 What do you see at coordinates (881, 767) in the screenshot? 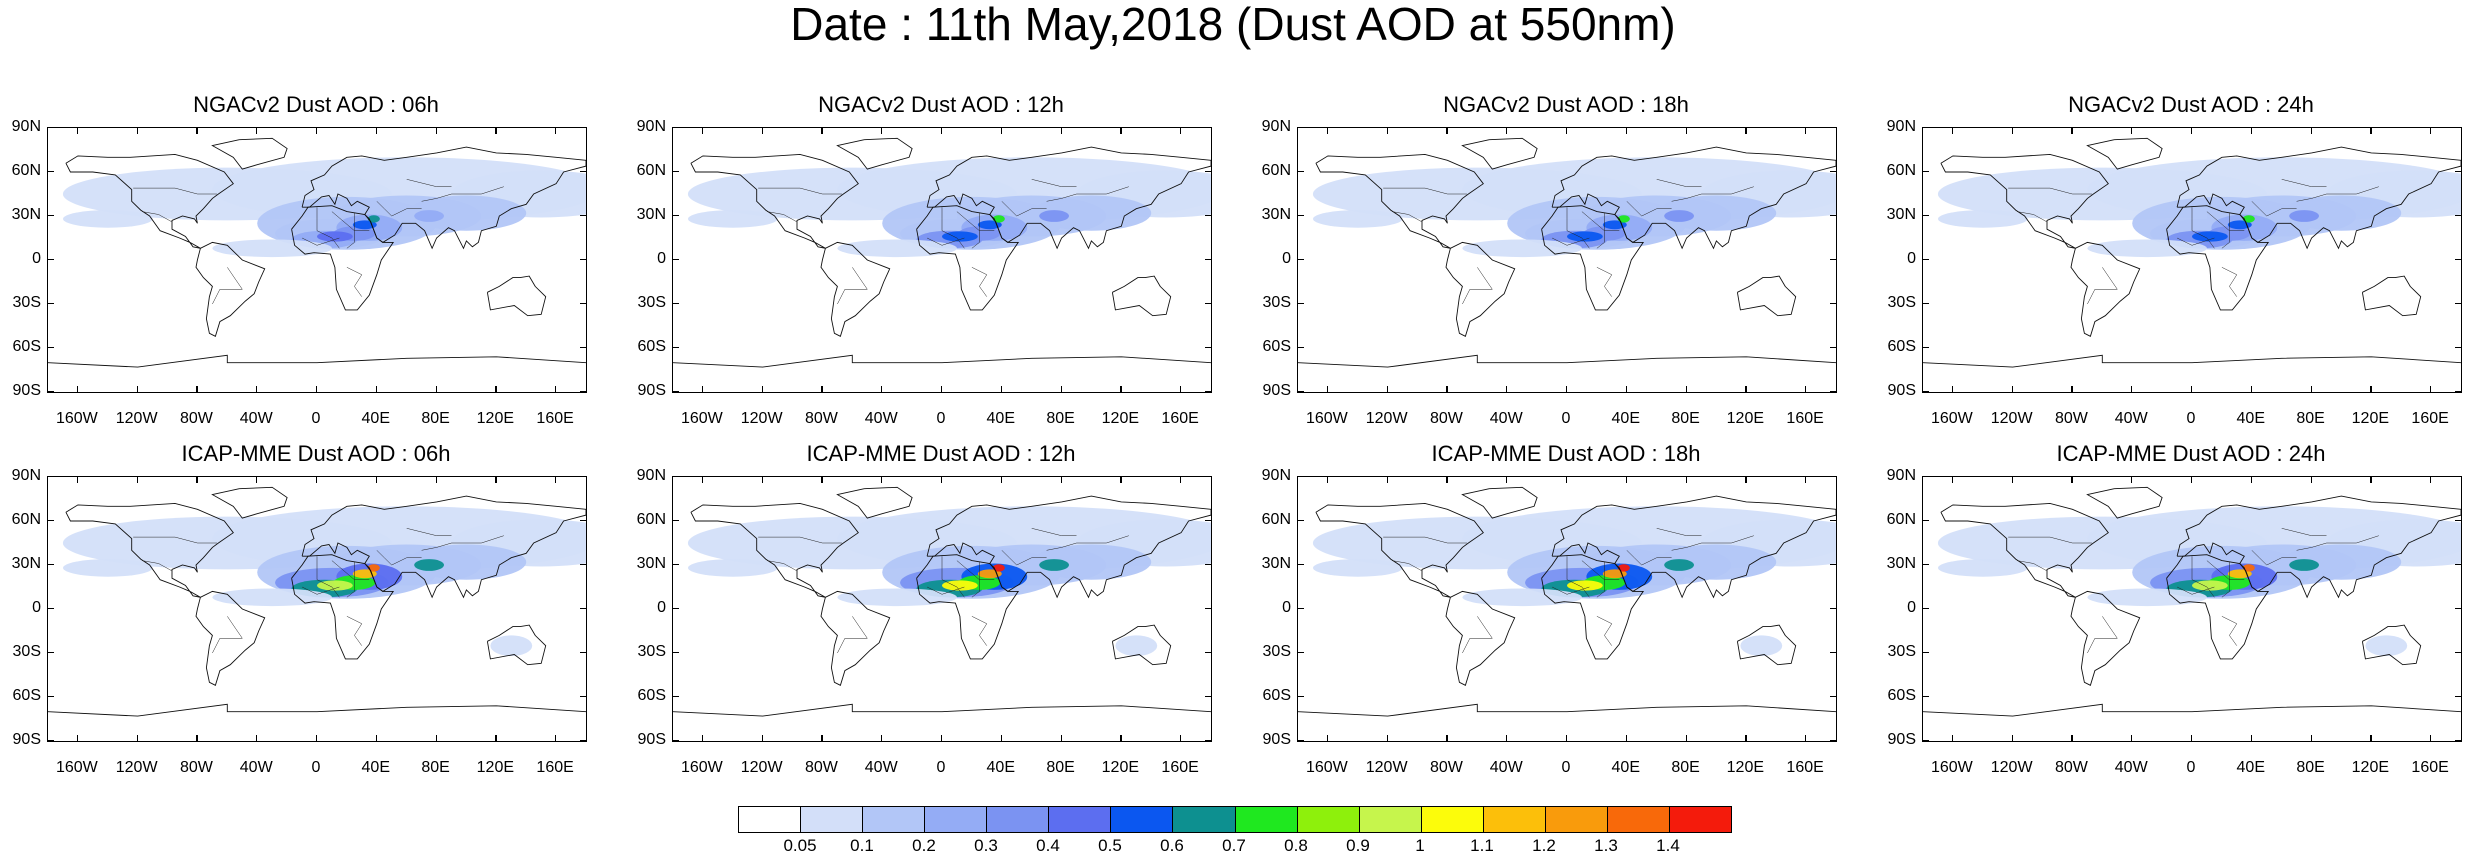
I see `lon-label: 40W` at bounding box center [881, 767].